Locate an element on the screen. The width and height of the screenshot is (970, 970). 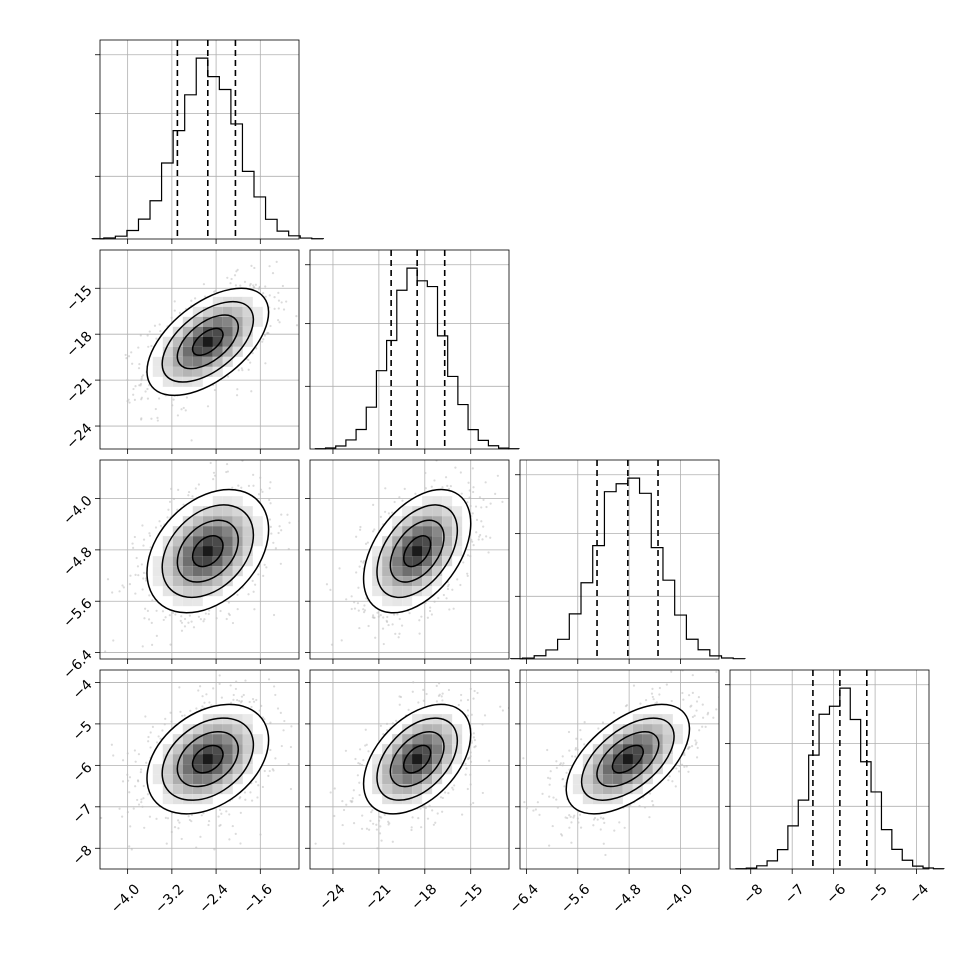
histogram-frame is located at coordinates (199, 139).